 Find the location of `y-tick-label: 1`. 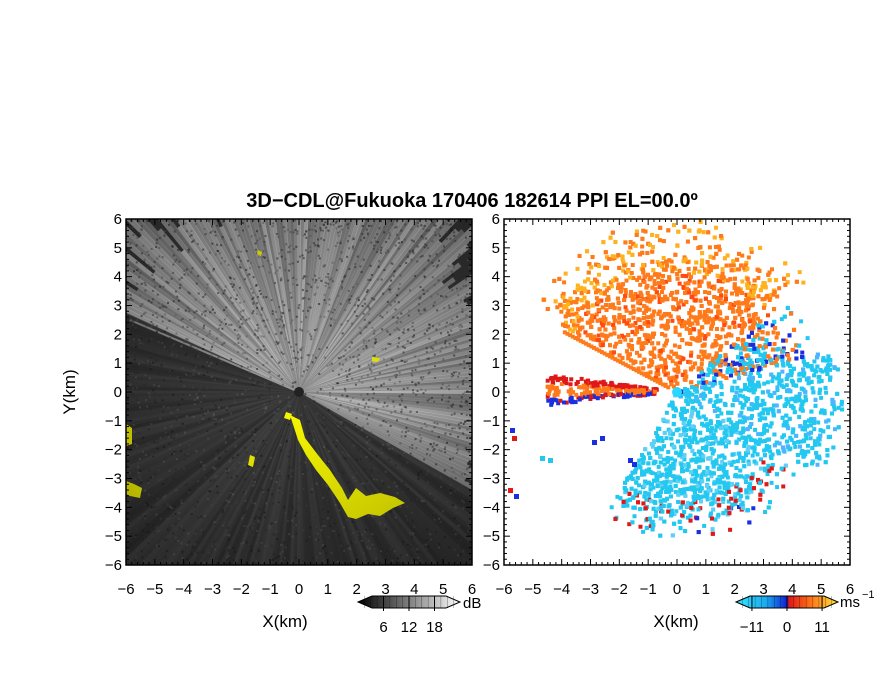

y-tick-label: 1 is located at coordinates (118, 363).